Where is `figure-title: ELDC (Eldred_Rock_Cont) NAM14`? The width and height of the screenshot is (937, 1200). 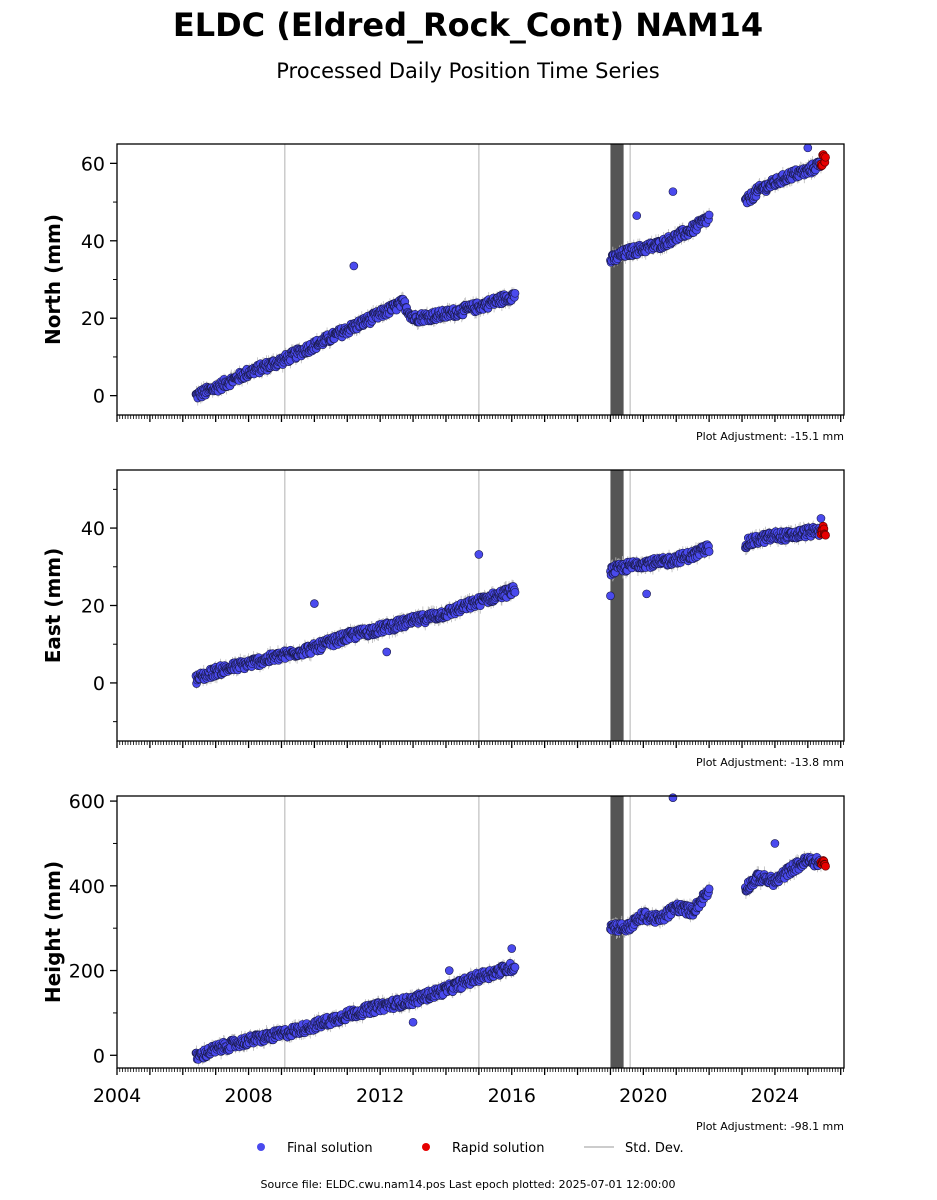 figure-title: ELDC (Eldred_Rock_Cont) NAM14 is located at coordinates (468, 25).